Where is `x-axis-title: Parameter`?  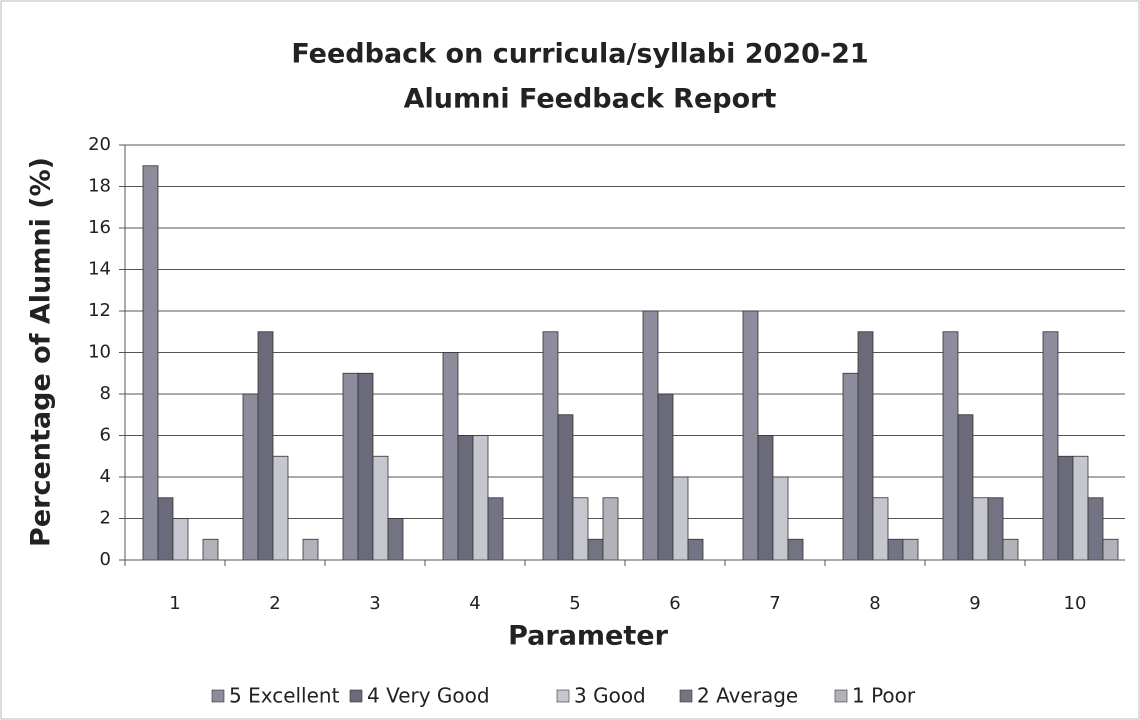 x-axis-title: Parameter is located at coordinates (588, 636).